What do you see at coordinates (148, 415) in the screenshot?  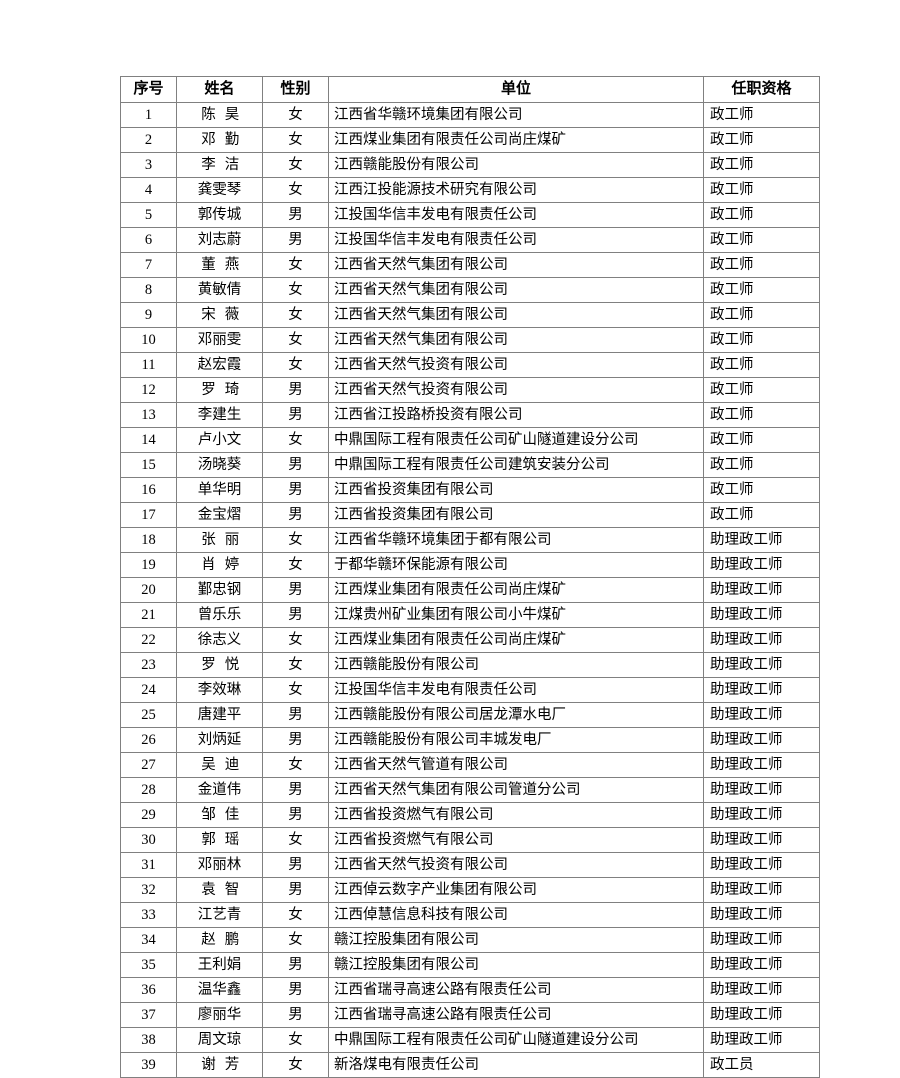 I see `cell-index: 13` at bounding box center [148, 415].